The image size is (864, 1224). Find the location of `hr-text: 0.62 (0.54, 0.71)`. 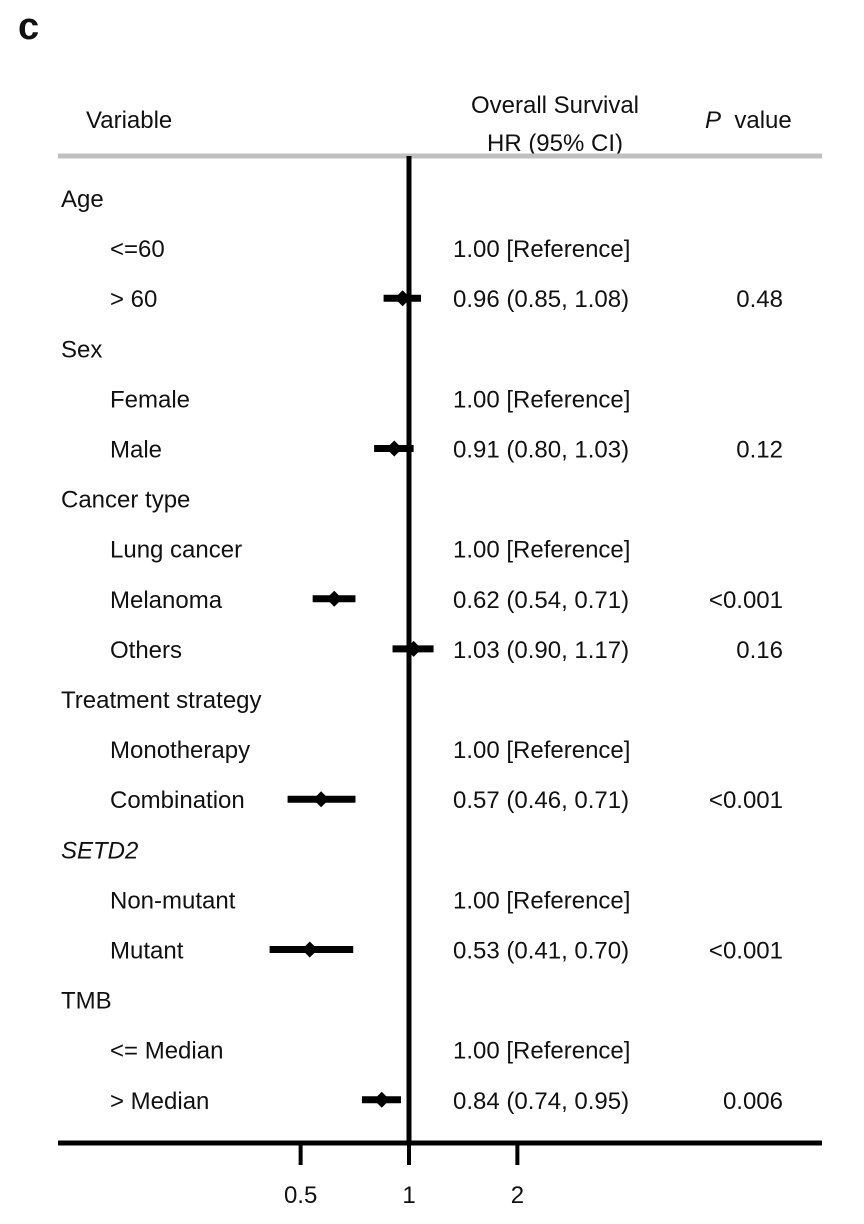

hr-text: 0.62 (0.54, 0.71) is located at coordinates (541, 600).